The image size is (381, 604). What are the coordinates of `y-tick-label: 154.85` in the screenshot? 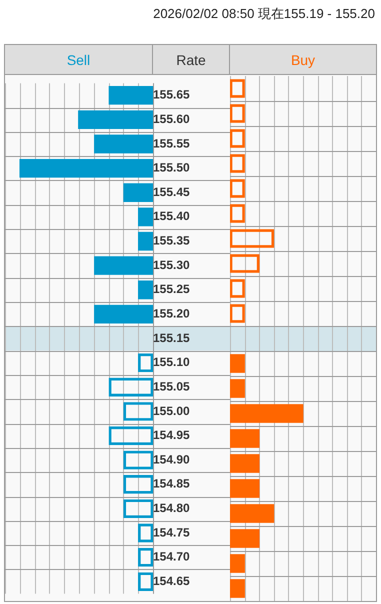 It's located at (171, 483).